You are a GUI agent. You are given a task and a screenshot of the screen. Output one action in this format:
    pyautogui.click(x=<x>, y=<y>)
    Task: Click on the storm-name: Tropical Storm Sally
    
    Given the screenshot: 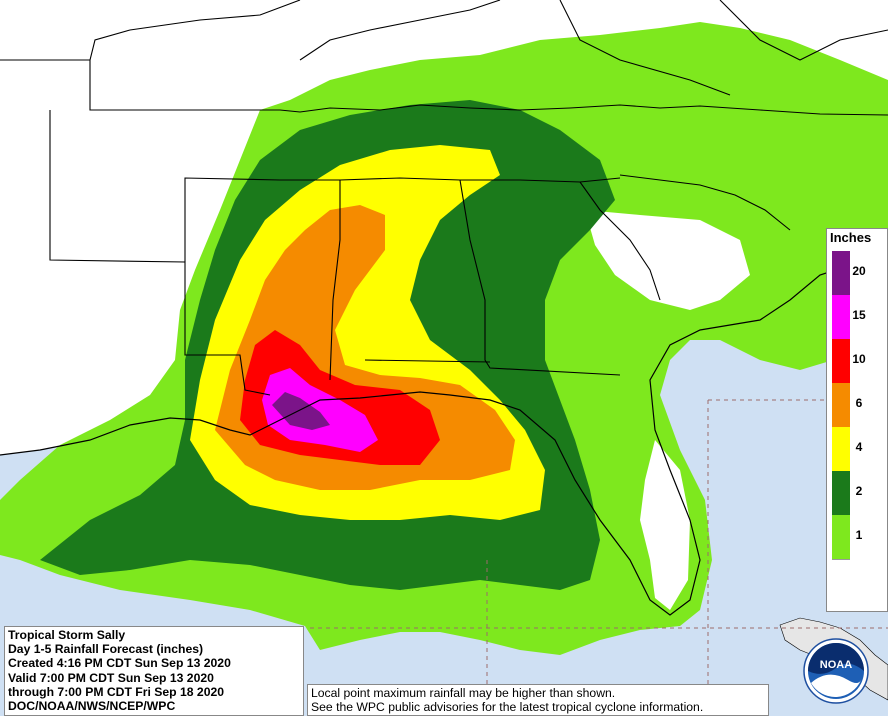 What is the action you would take?
    pyautogui.click(x=67, y=635)
    